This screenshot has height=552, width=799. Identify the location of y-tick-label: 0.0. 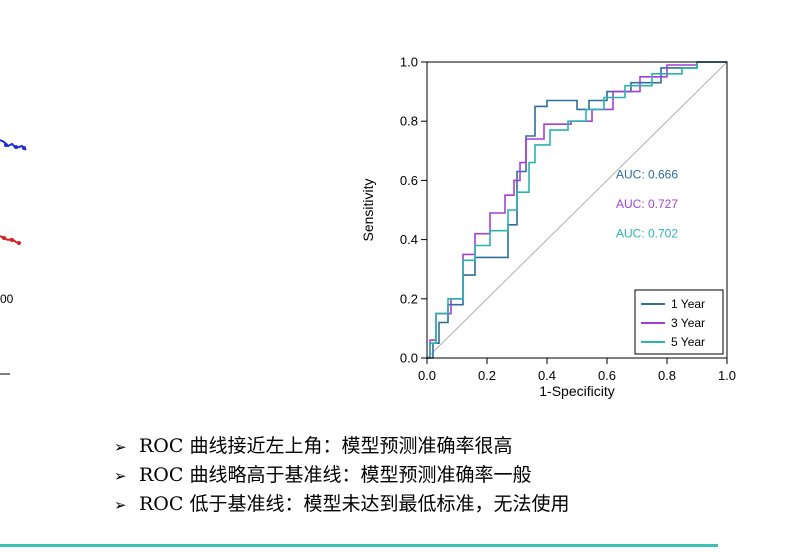
(409, 358).